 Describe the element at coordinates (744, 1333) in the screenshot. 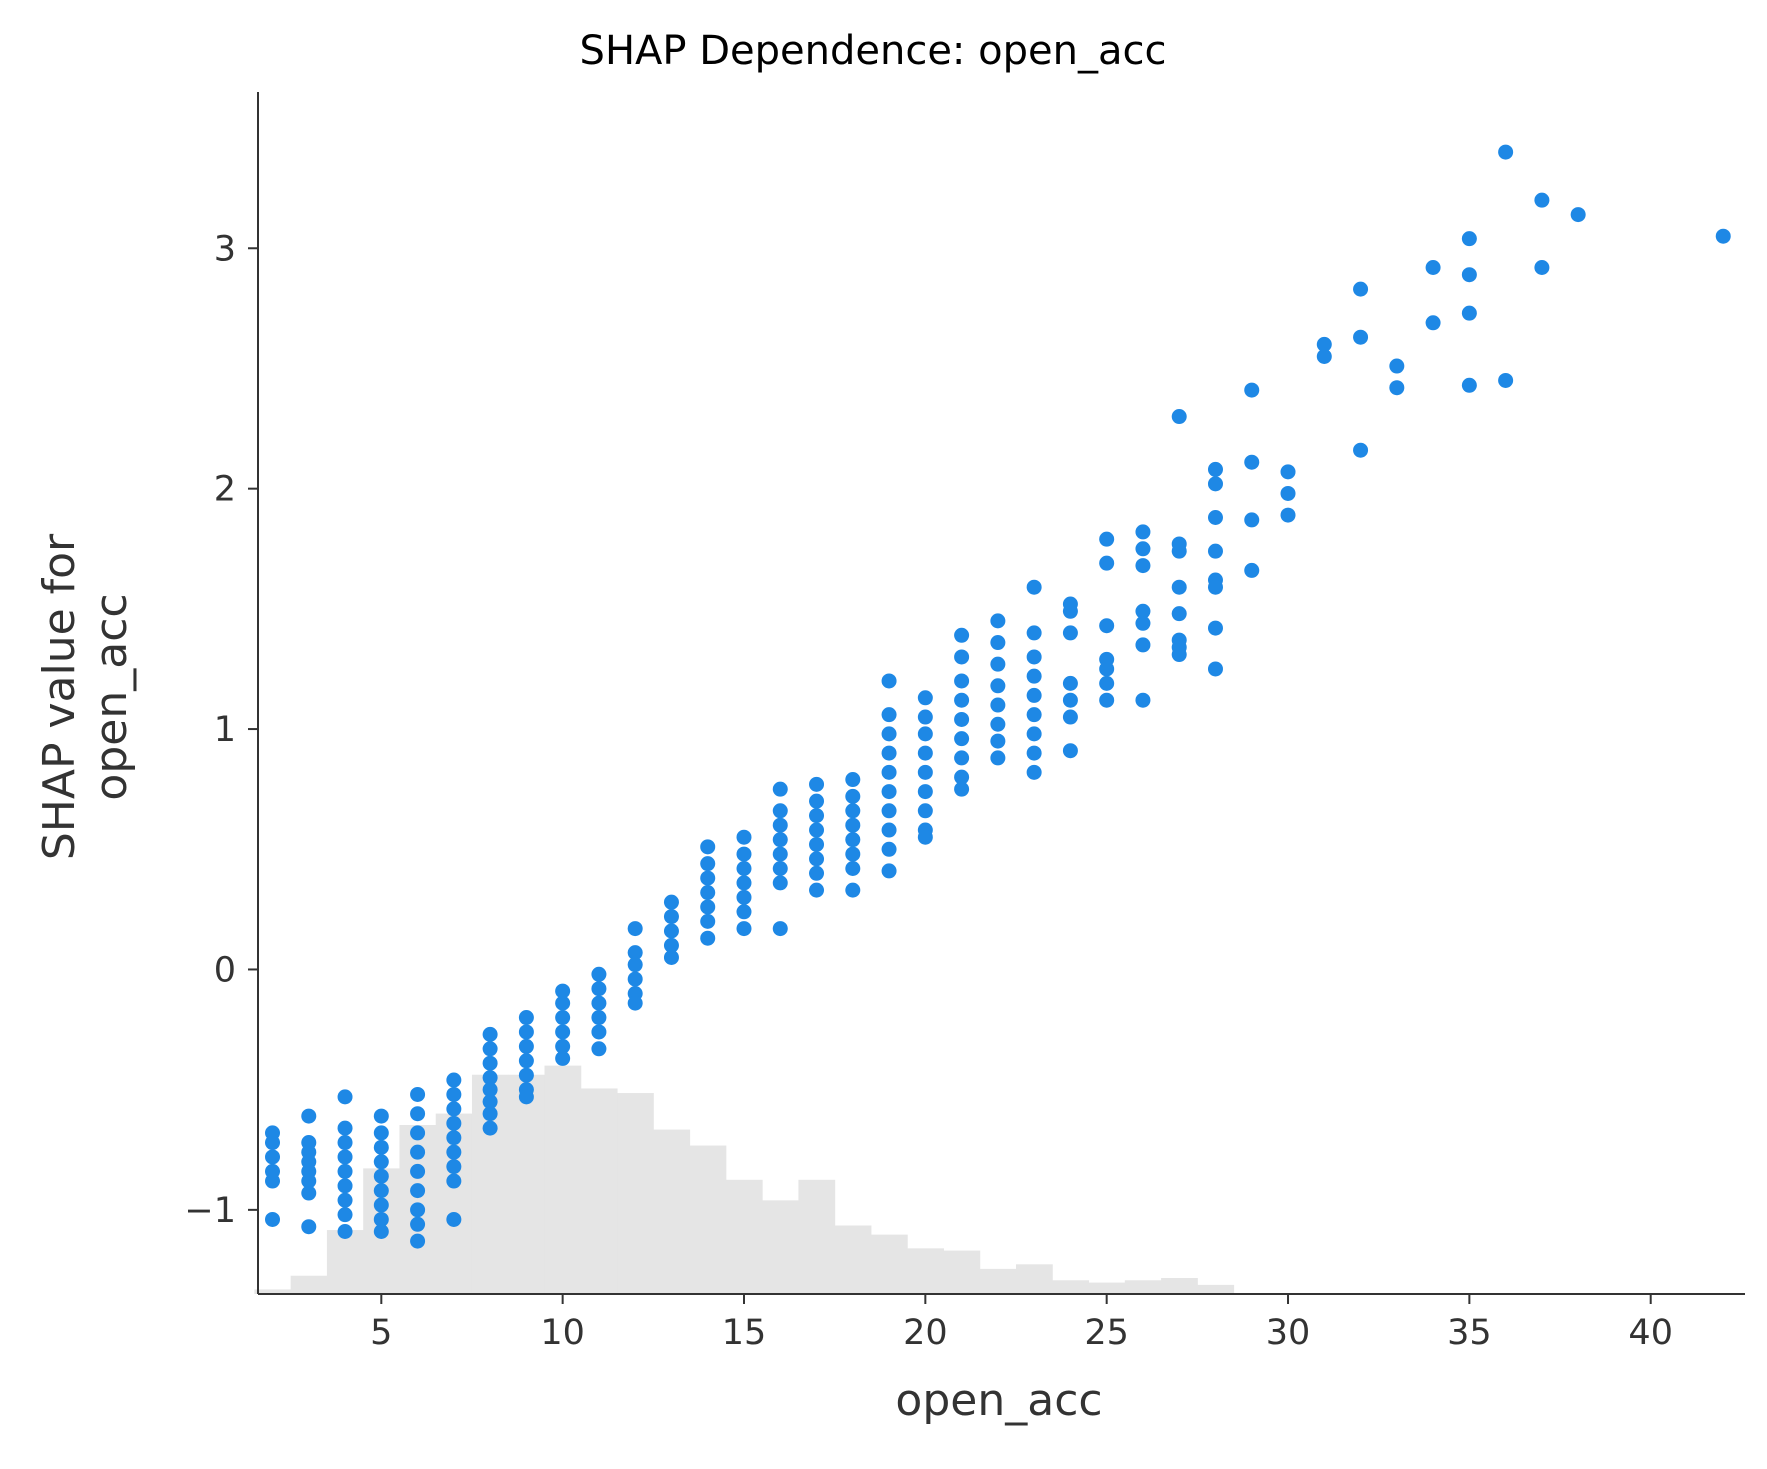

I see `x-tick-label: 15` at that location.